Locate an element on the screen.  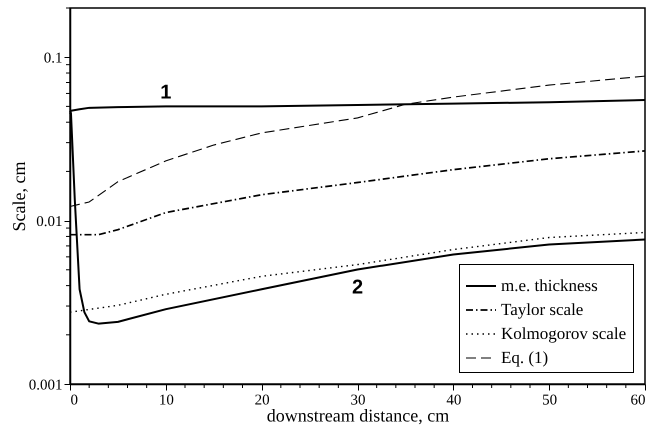
y-tick-label: 0.001 is located at coordinates (45, 386).